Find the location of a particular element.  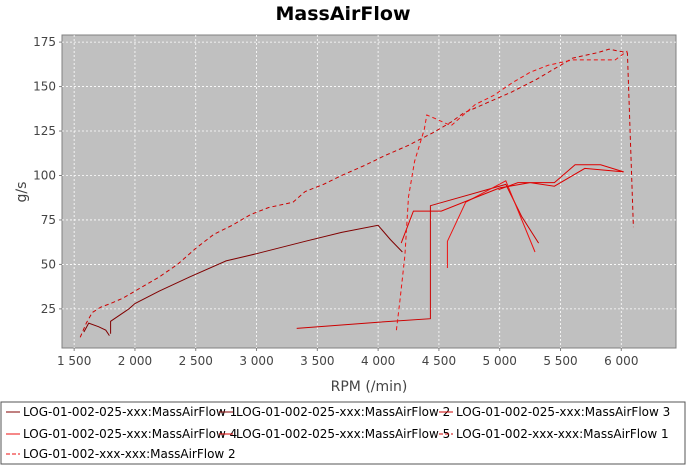

y-tick-label: 125 is located at coordinates (44, 131).